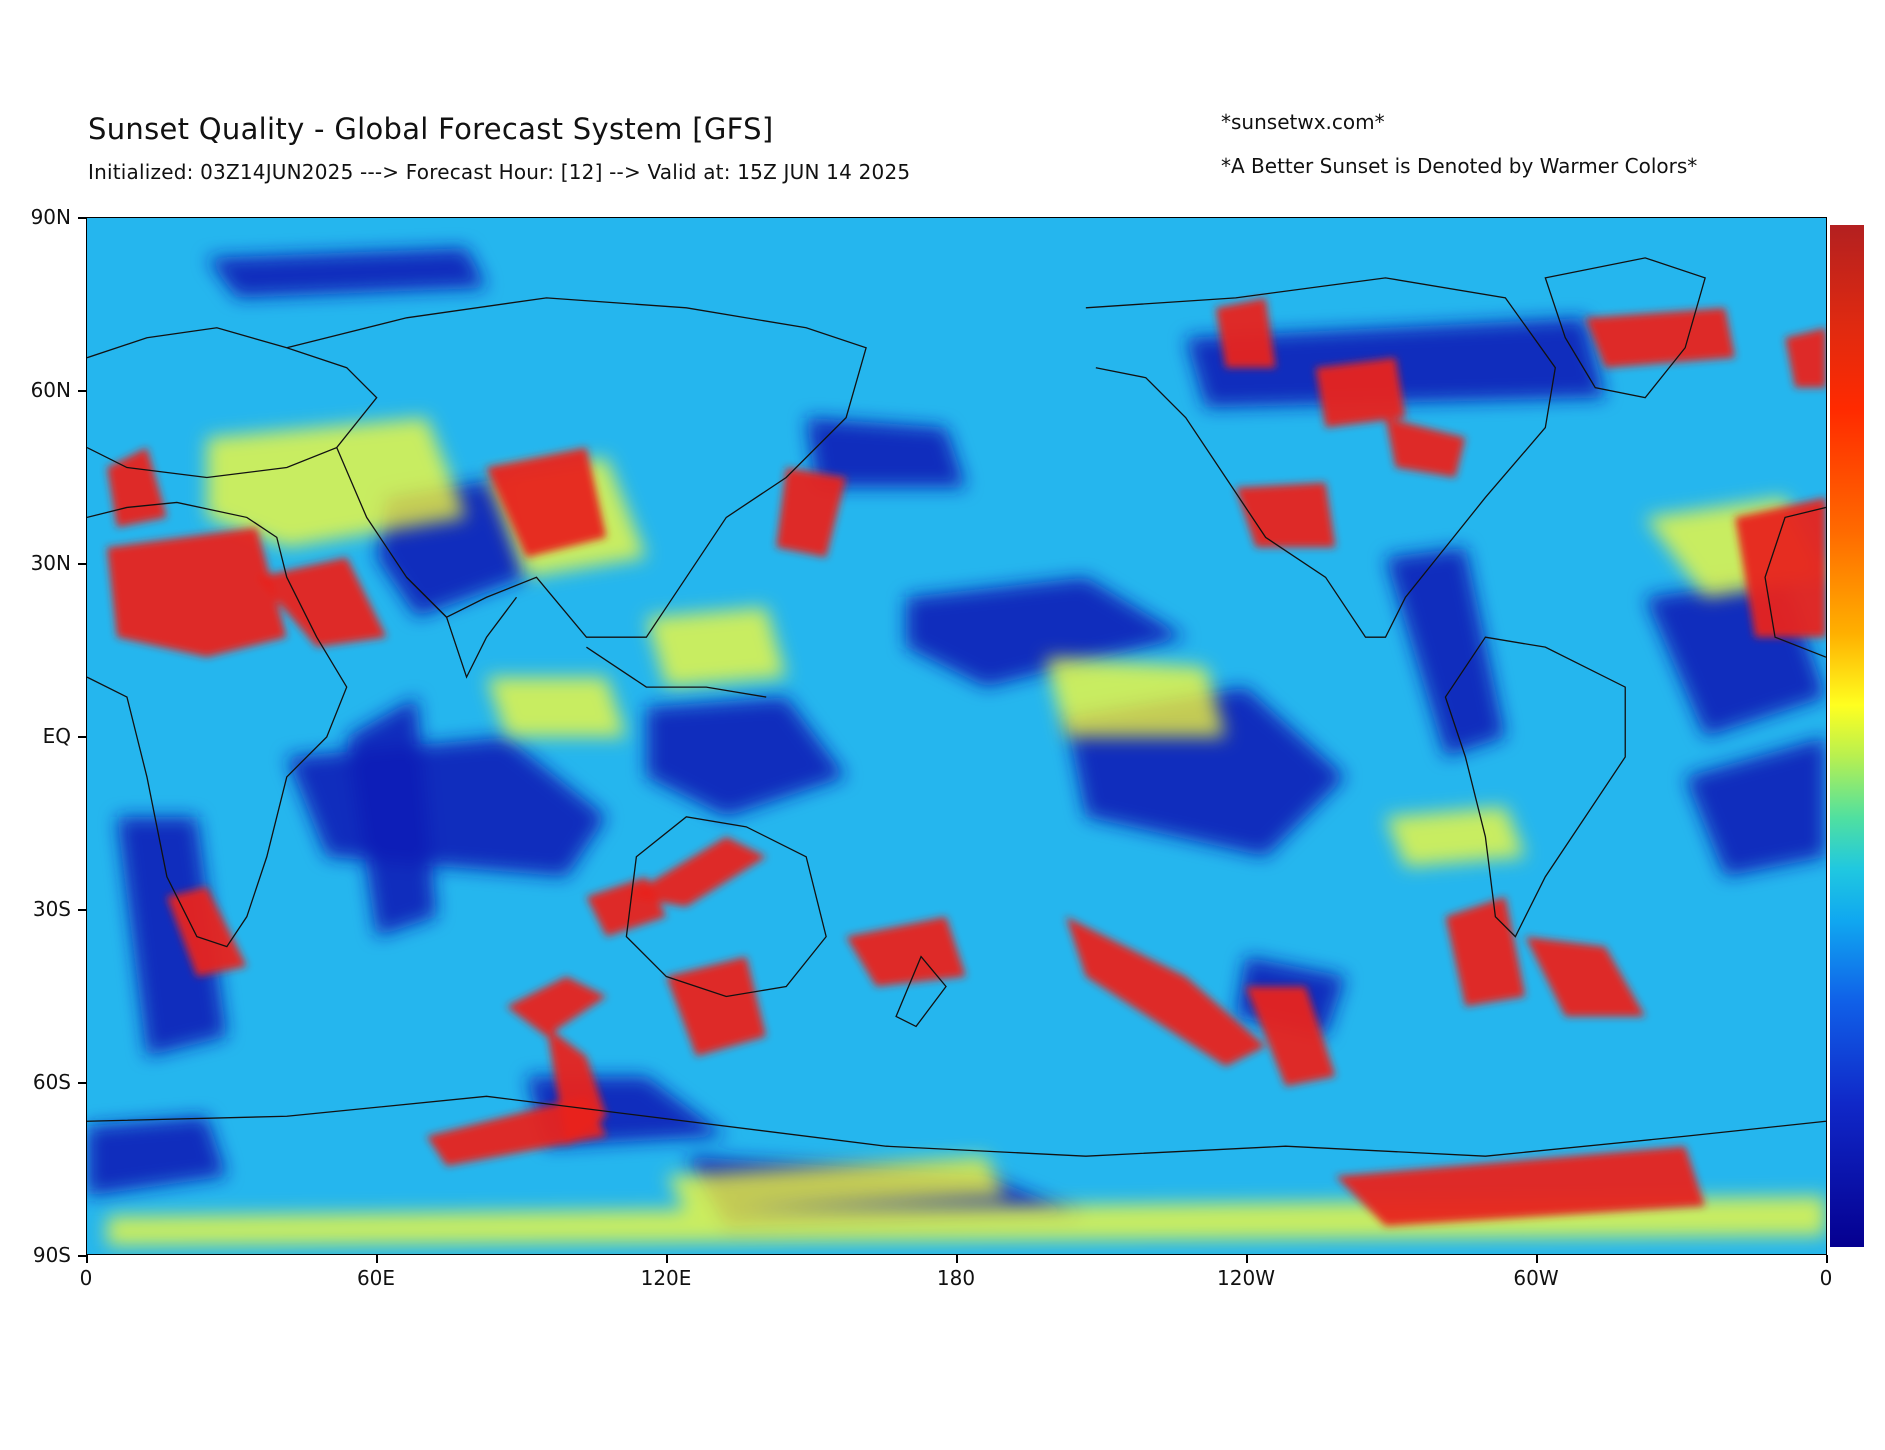  I want to click on lat-label-30n: 30N, so click(50, 563).